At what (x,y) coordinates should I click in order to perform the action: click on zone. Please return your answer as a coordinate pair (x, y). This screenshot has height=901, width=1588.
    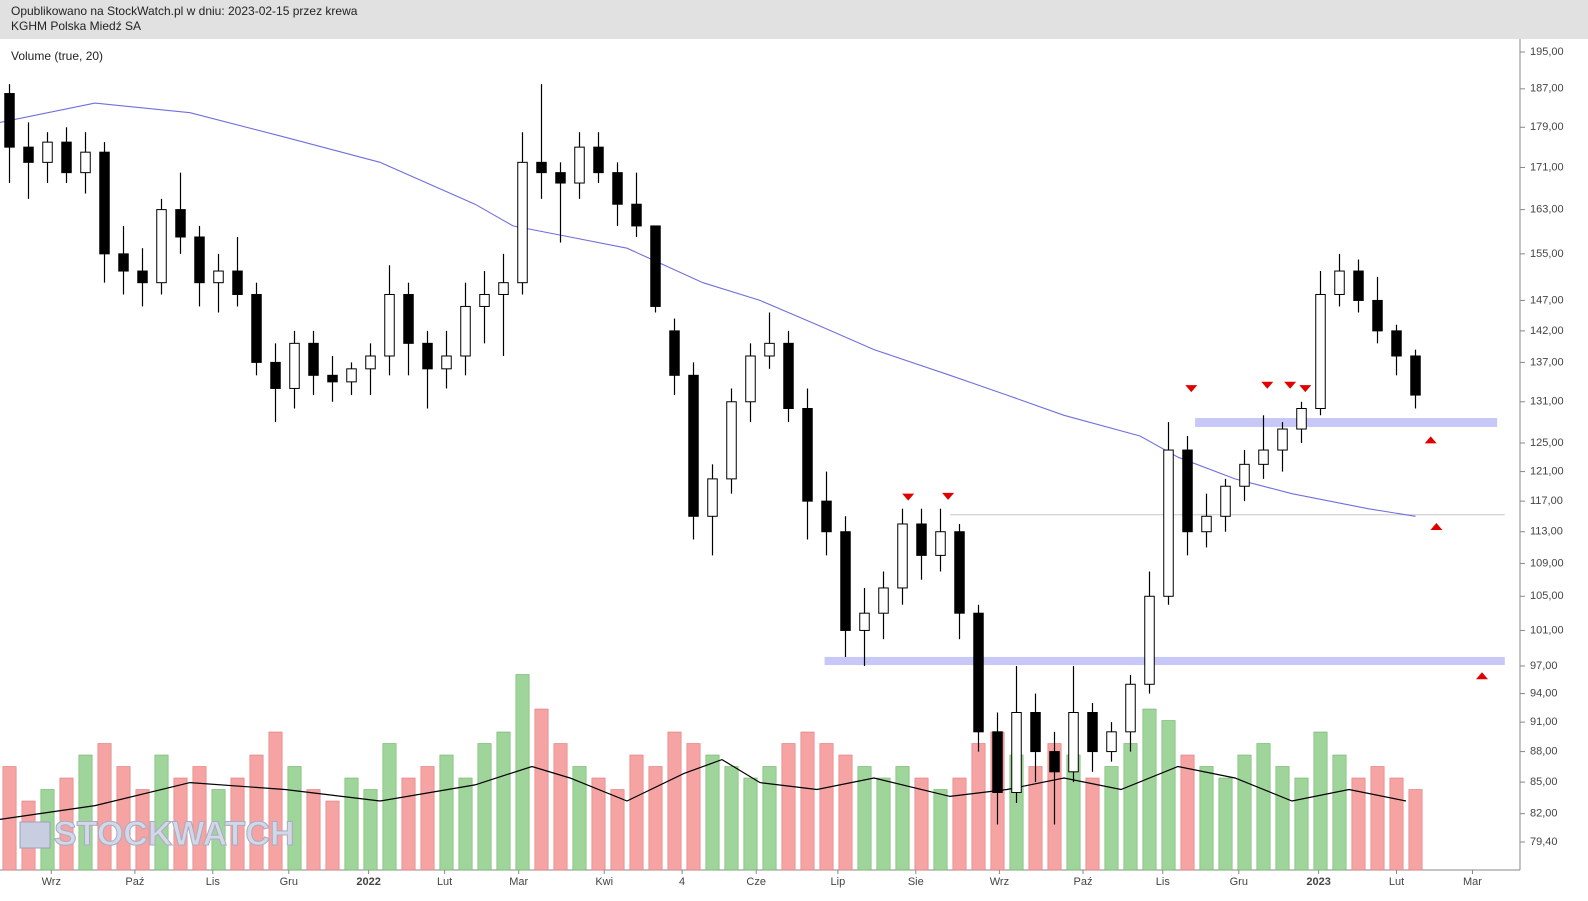
    Looking at the image, I should click on (1346, 422).